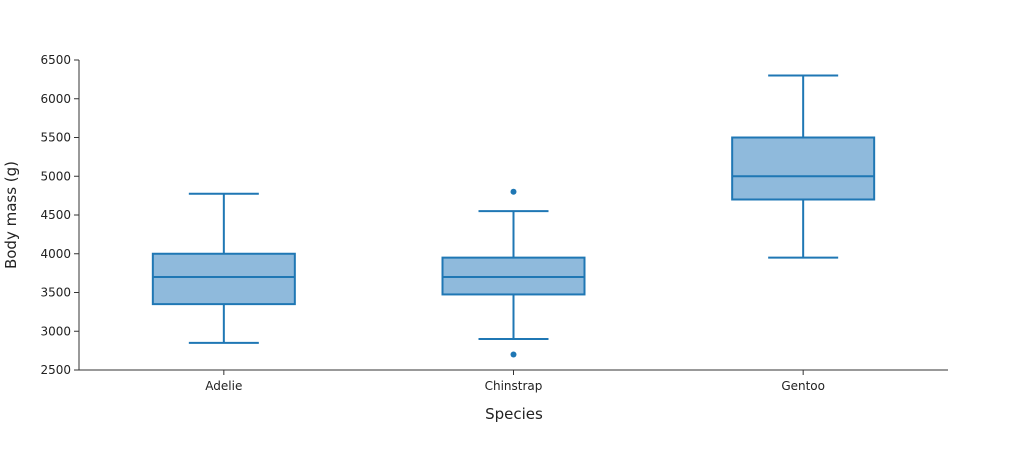 The image size is (1029, 454). I want to click on box-gentoo, so click(803, 166).